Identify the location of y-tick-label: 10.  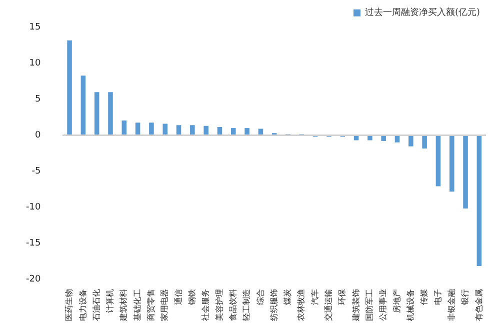
(35, 63).